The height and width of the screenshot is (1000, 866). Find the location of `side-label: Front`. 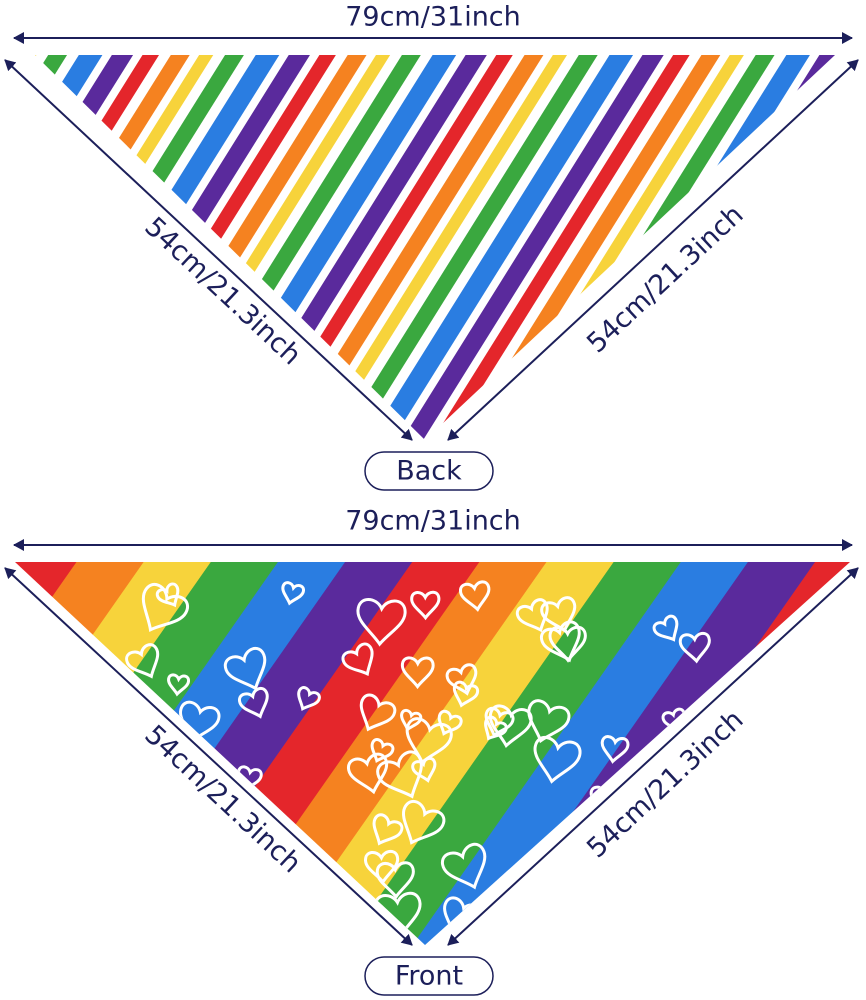

side-label: Front is located at coordinates (429, 976).